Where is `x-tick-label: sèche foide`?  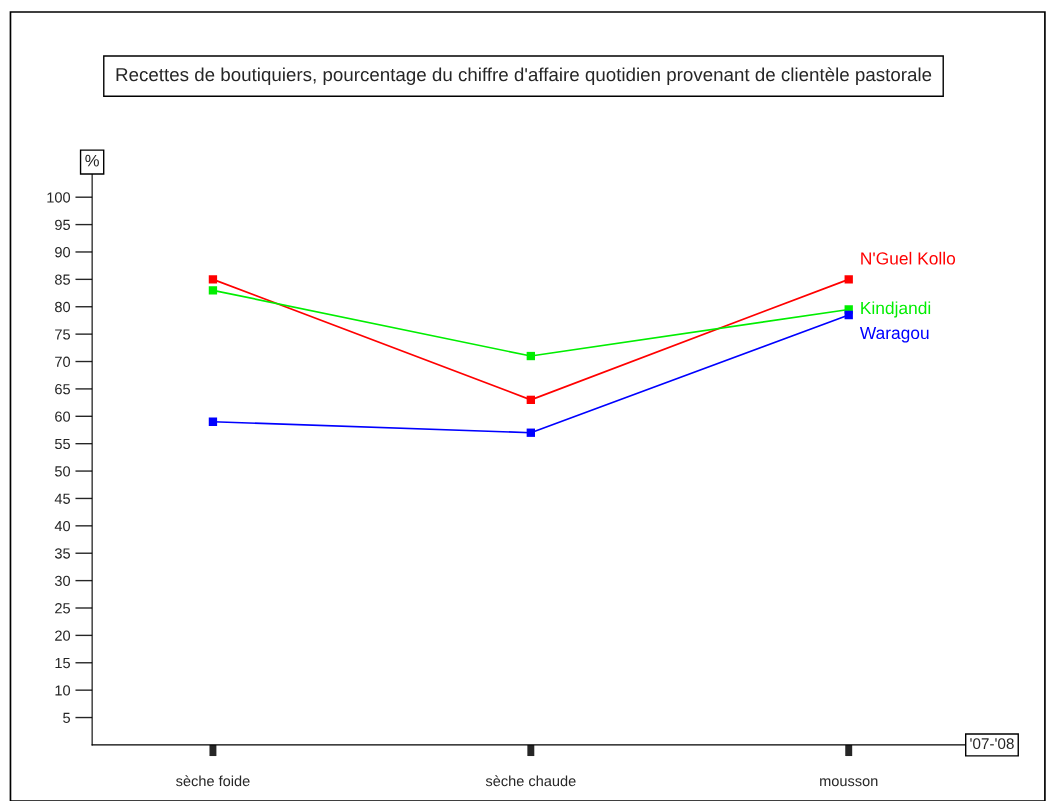
x-tick-label: sèche foide is located at coordinates (213, 781).